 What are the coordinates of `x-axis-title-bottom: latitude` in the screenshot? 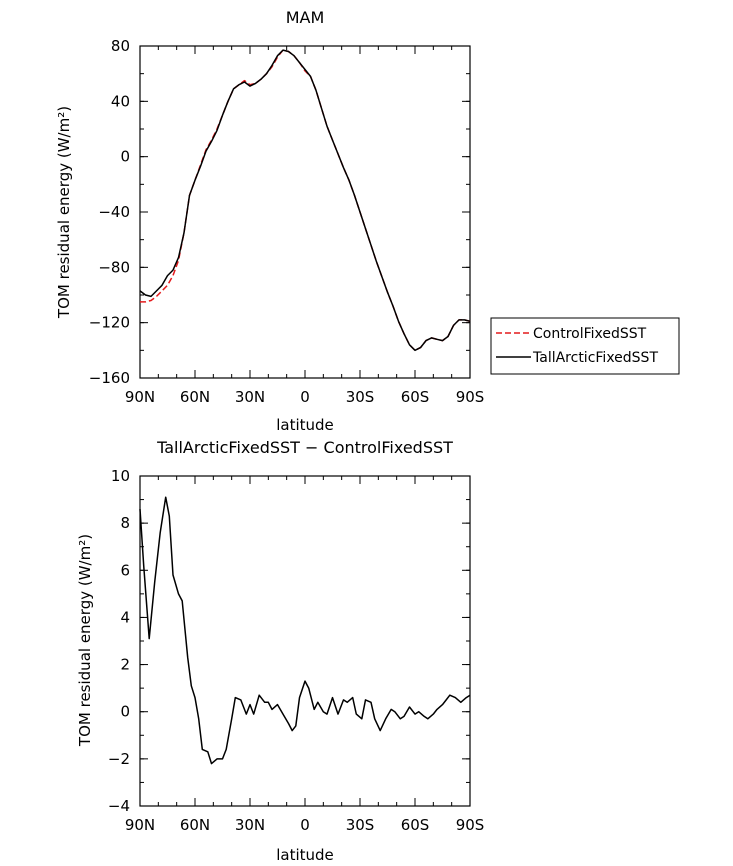 It's located at (305, 855).